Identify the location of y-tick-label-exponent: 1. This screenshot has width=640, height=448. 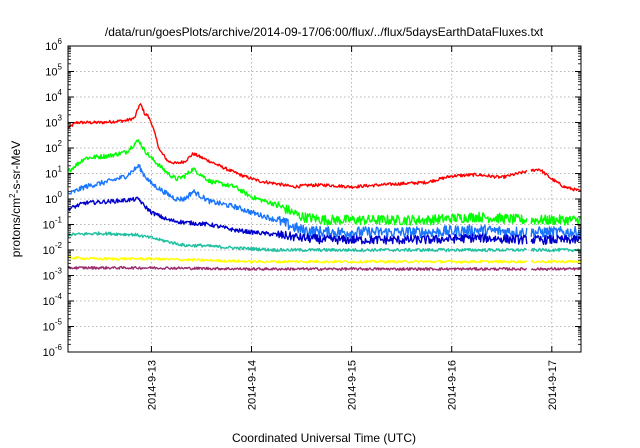
(60, 169).